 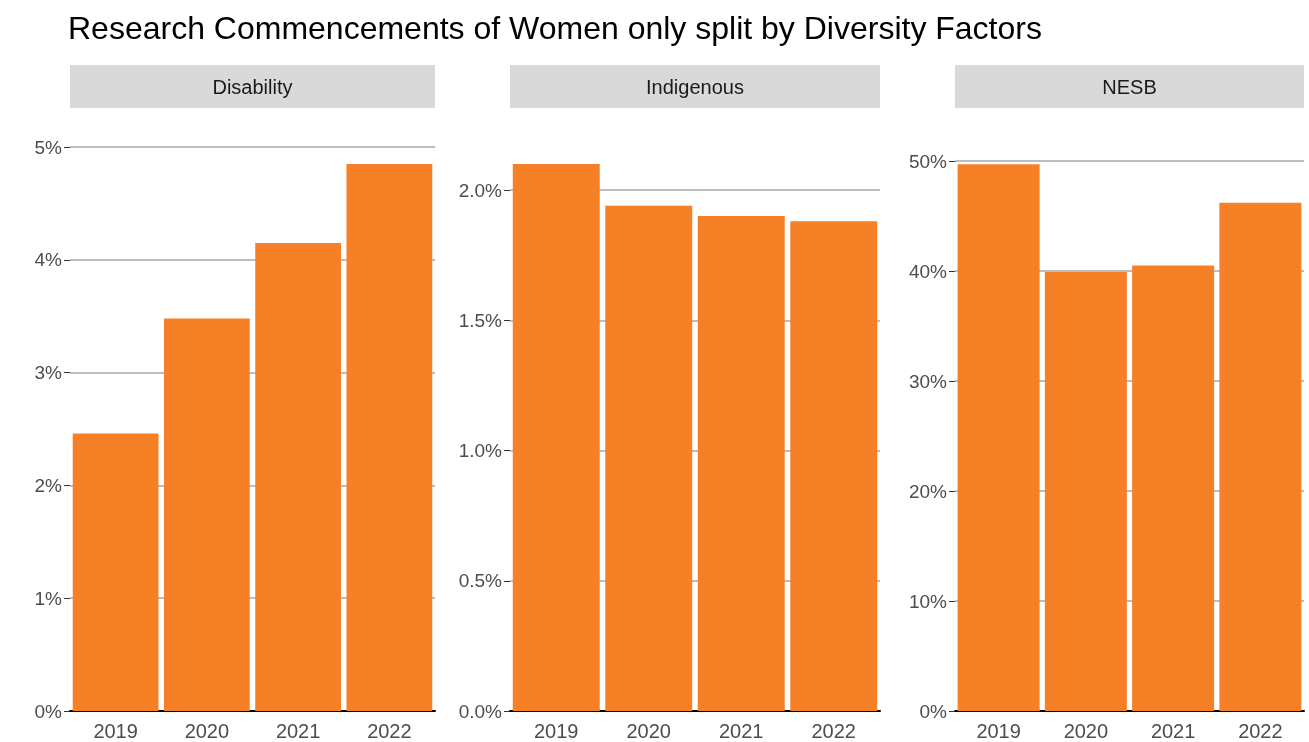 What do you see at coordinates (928, 491) in the screenshot?
I see `y-tick-label: 20%` at bounding box center [928, 491].